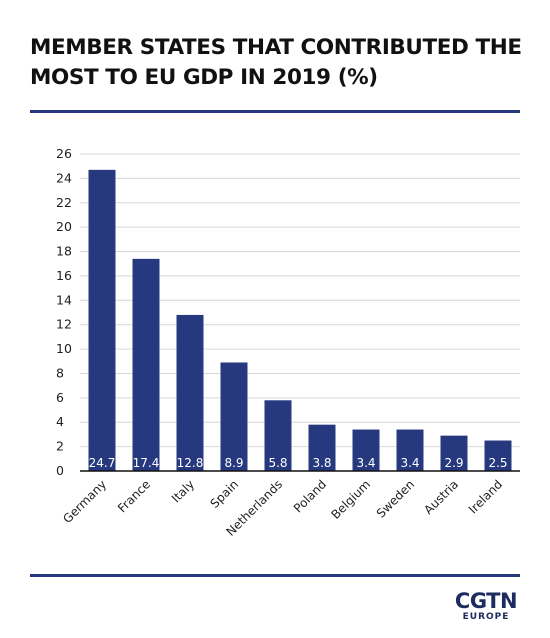  I want to click on bar-france, so click(146, 364).